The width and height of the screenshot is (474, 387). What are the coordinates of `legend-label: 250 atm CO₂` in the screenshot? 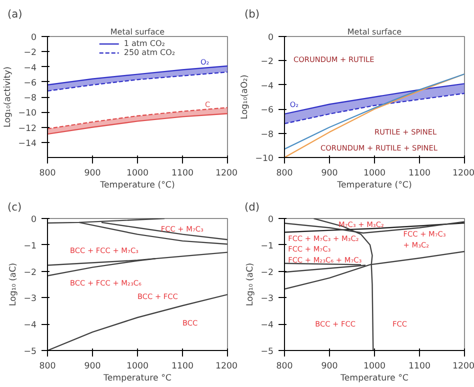 It's located at (150, 52).